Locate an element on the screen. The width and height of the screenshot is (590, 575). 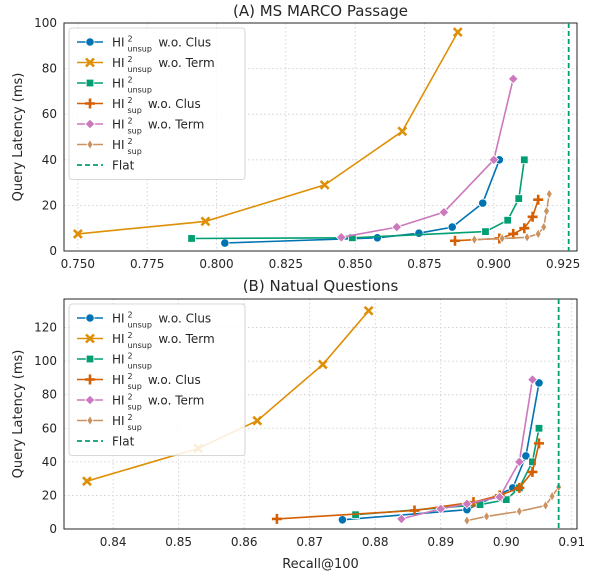
y-axis-label: Query Latency (ms) is located at coordinates (18, 137).